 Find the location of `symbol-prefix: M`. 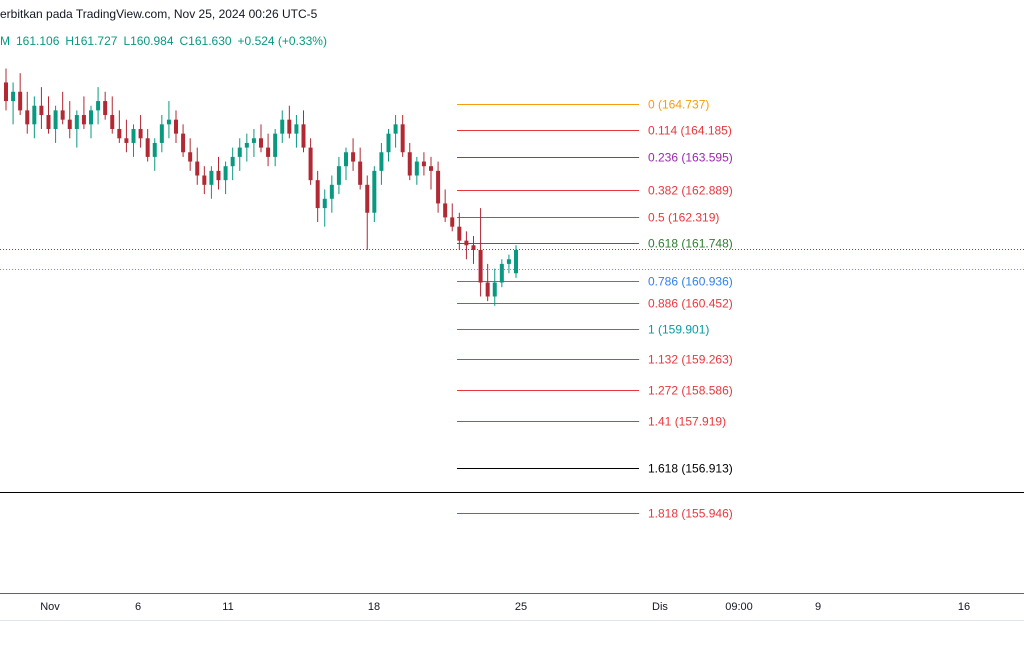

symbol-prefix: M is located at coordinates (5, 41).